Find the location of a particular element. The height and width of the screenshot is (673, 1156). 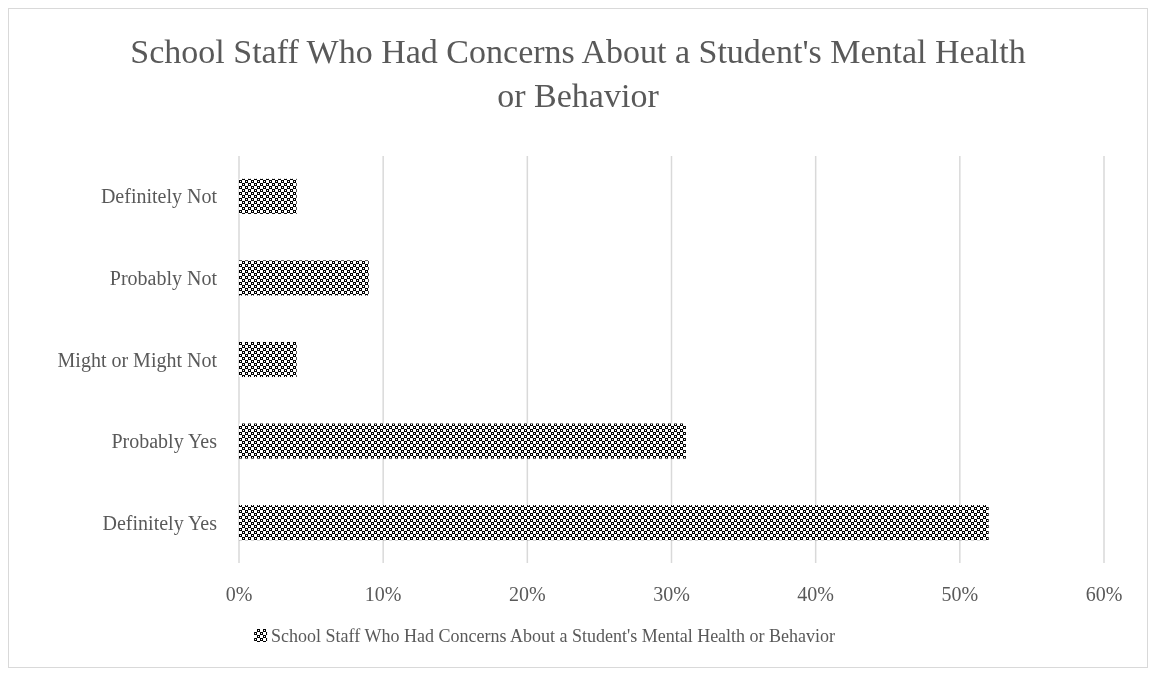

y-tick-label: Might or Might Not is located at coordinates (137, 360).